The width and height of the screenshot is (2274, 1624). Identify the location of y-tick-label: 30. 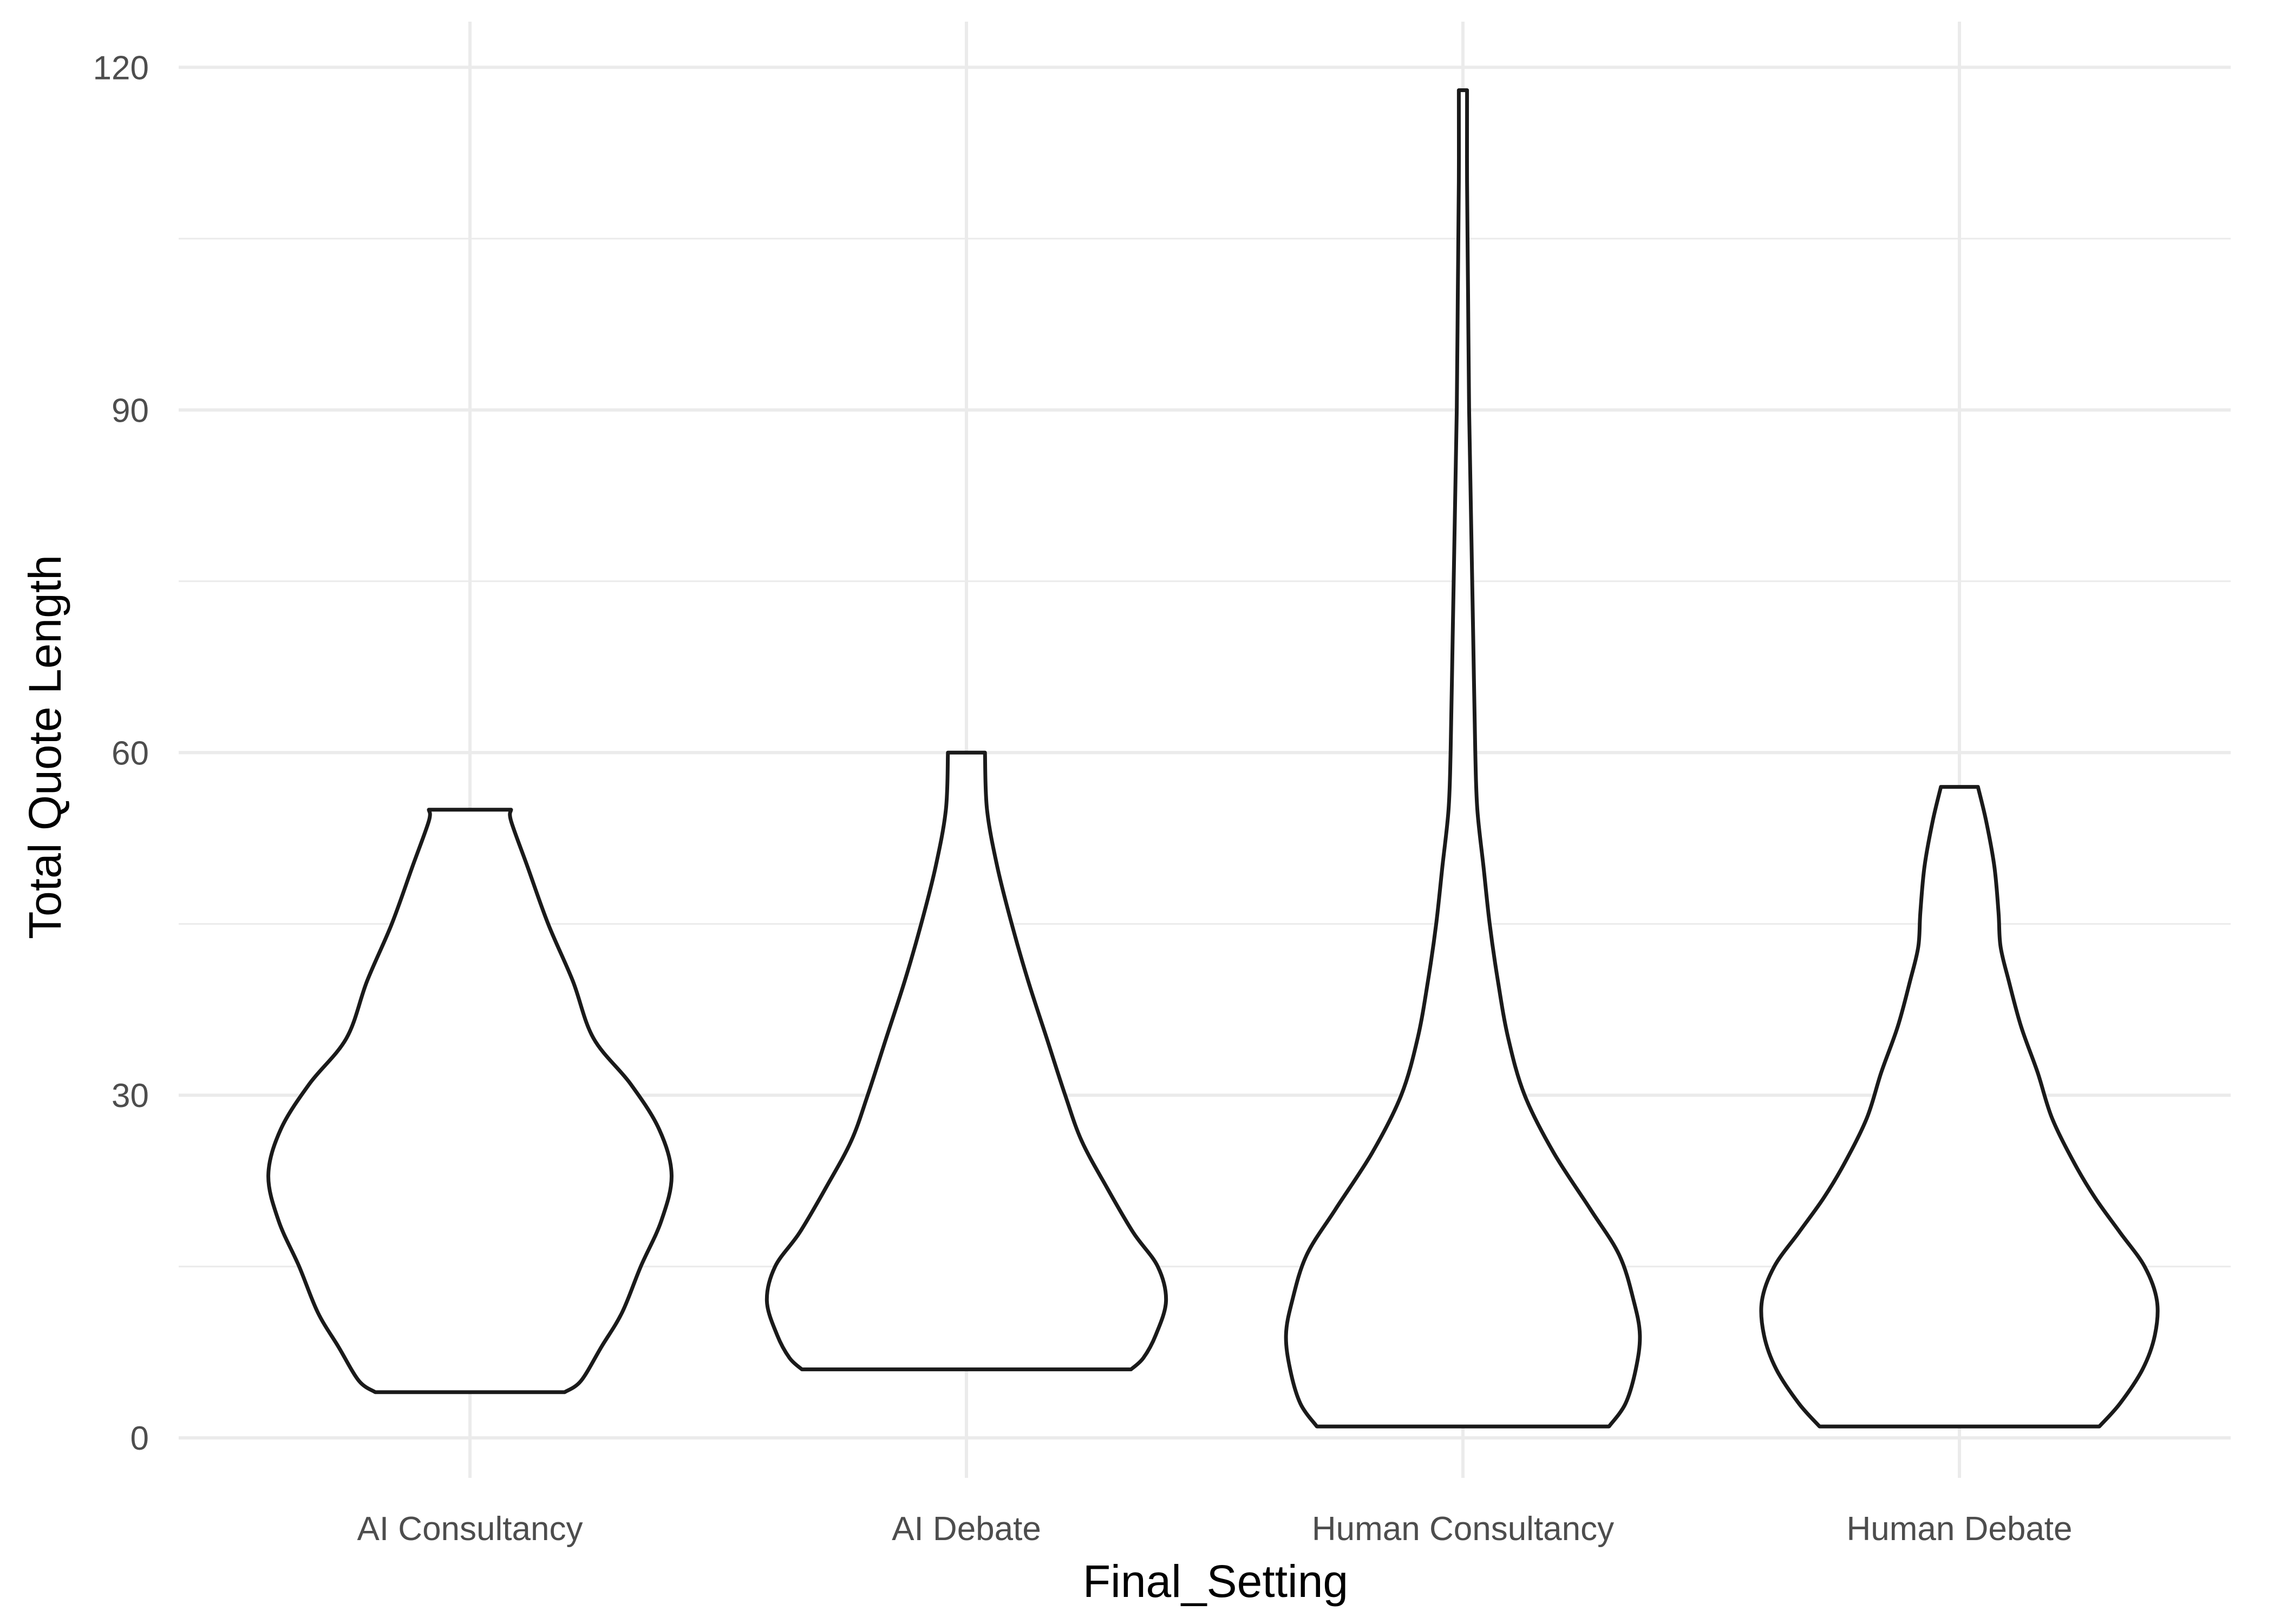
(131, 1096).